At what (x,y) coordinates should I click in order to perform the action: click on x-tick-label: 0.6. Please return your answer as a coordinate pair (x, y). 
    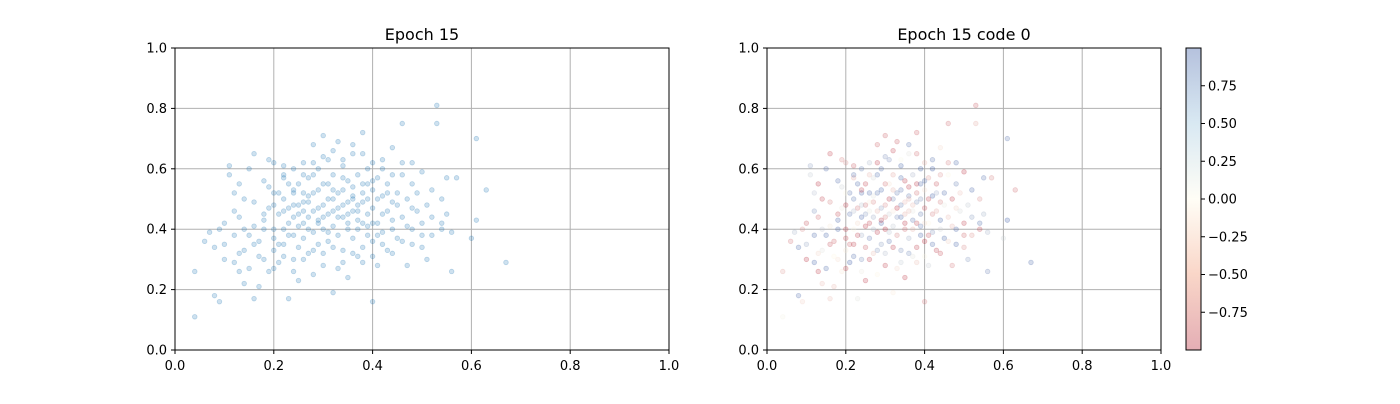
    Looking at the image, I should click on (471, 366).